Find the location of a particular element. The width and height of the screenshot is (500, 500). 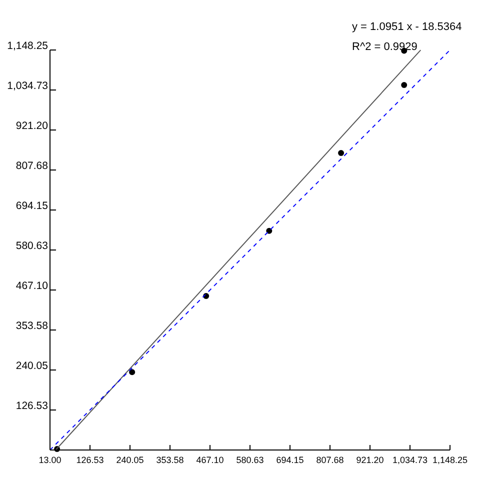

x-tick-label: 240.05 is located at coordinates (130, 460).